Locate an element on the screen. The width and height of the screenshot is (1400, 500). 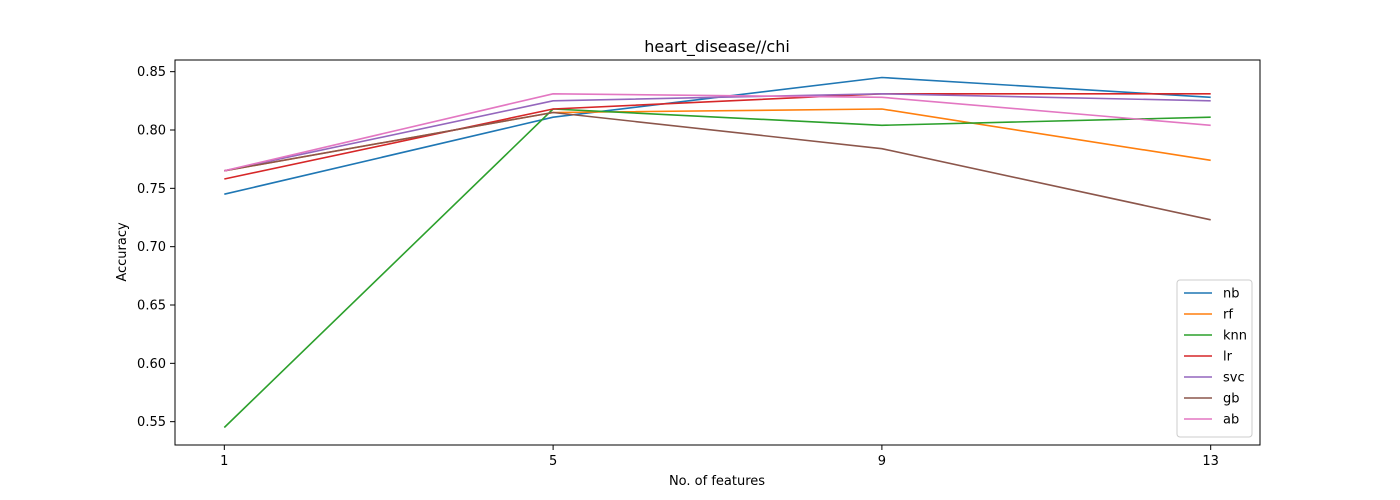
legend: nb rf knn lr svc gb ab is located at coordinates (1214, 358).